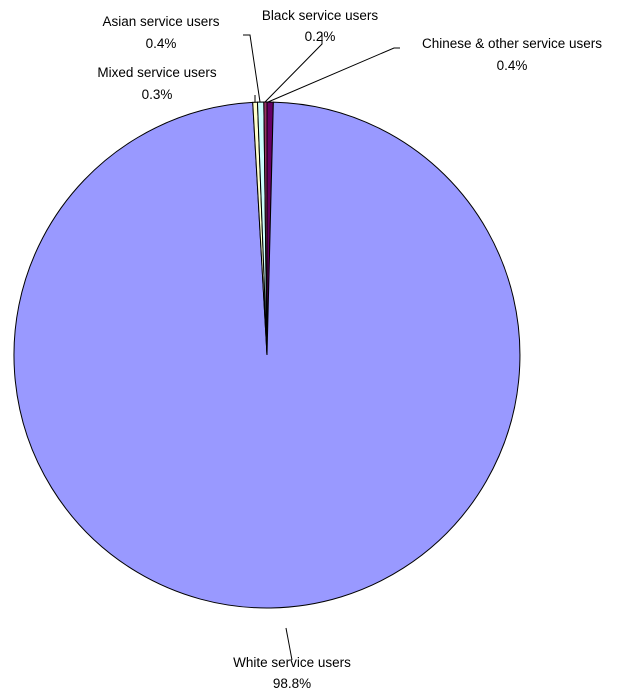 This screenshot has width=626, height=691. Describe the element at coordinates (289, 644) in the screenshot. I see `leader-line-white` at that location.